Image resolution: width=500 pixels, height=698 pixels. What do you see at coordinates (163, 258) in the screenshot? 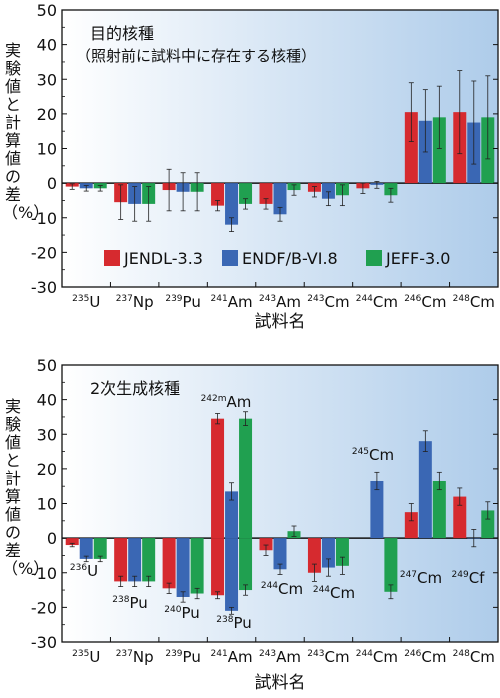
I see `legend-label: JENDL-3.3` at bounding box center [163, 258].